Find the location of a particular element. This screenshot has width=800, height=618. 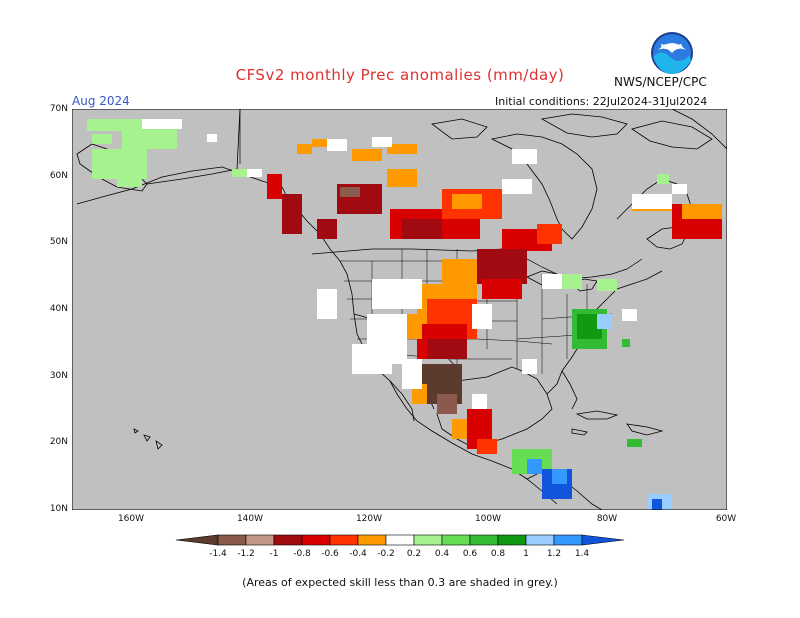

lon-label: 60W is located at coordinates (726, 519).